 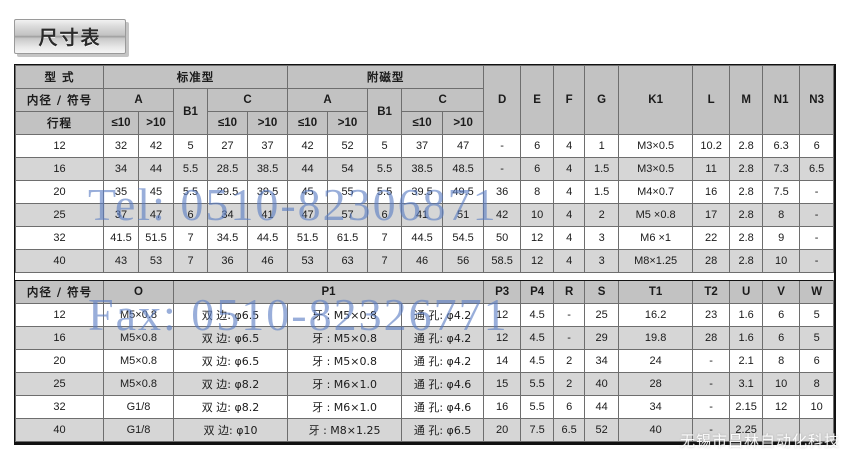 What do you see at coordinates (781, 292) in the screenshot?
I see `bottom-header-V: V` at bounding box center [781, 292].